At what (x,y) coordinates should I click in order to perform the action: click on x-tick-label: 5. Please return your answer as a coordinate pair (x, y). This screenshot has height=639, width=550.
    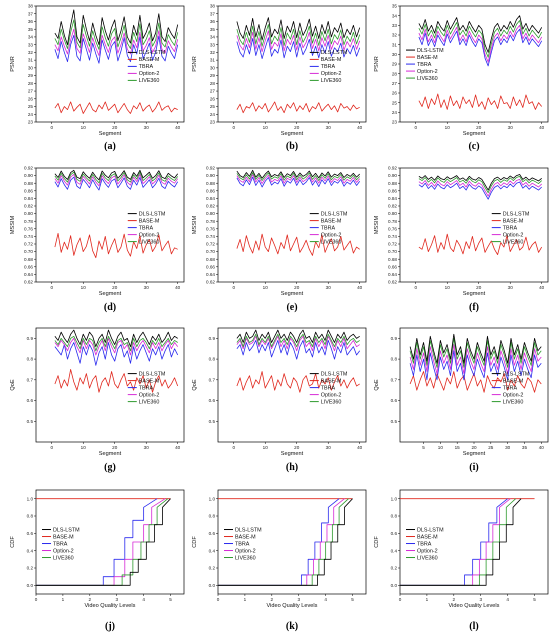
    Looking at the image, I should click on (423, 447).